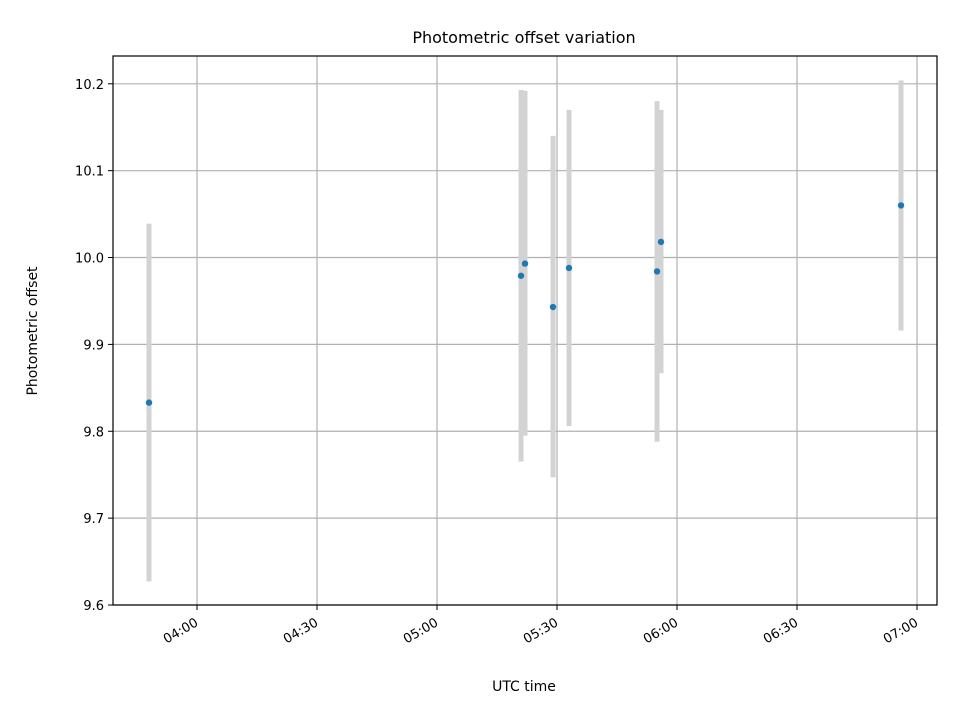 This screenshot has height=720, width=960. What do you see at coordinates (93, 519) in the screenshot?
I see `y-tick-label: 9.7` at bounding box center [93, 519].